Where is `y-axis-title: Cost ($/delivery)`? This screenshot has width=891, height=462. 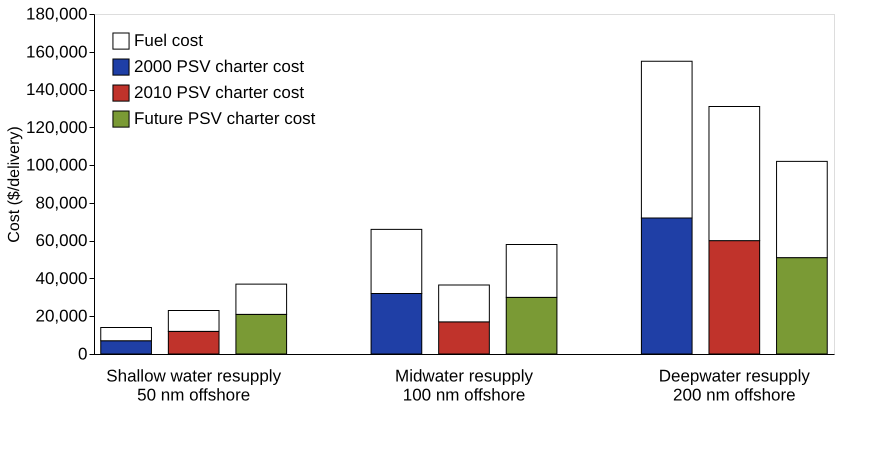
y-axis-title: Cost ($/delivery) is located at coordinates (15, 184).